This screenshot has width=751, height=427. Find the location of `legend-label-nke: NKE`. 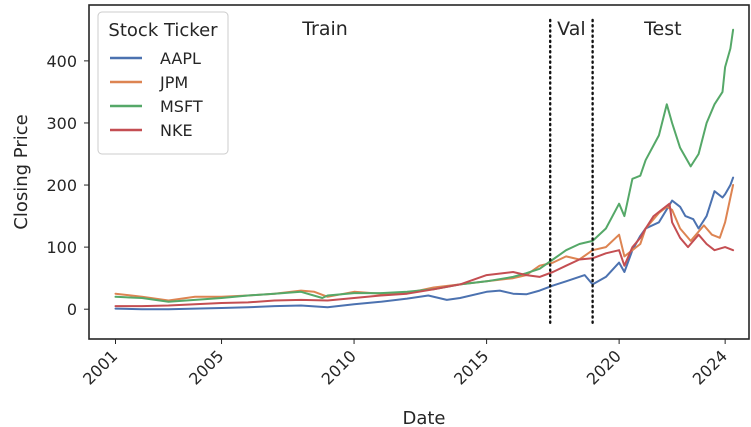

legend-label-nke: NKE is located at coordinates (176, 130).